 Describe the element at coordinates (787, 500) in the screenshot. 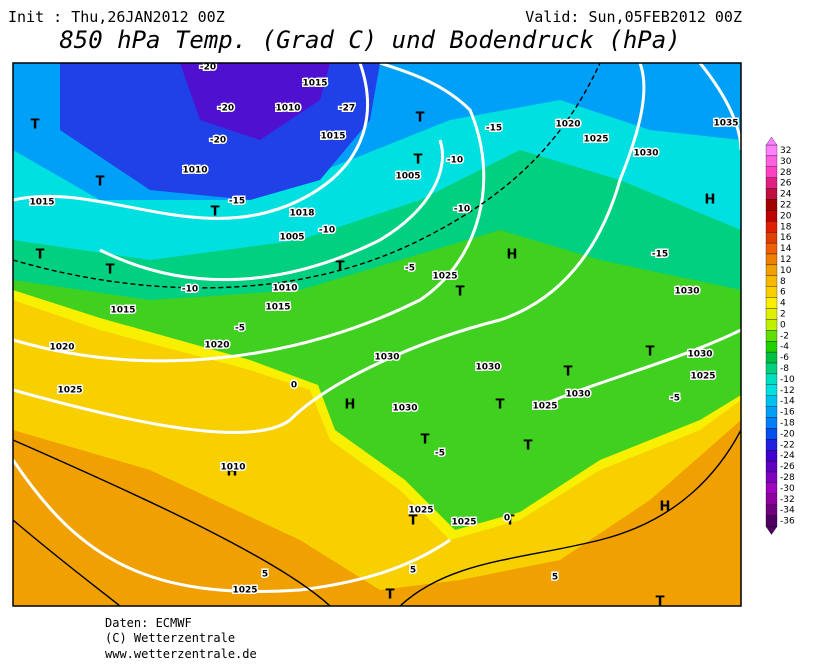

I see `colorbar-label: -32` at that location.